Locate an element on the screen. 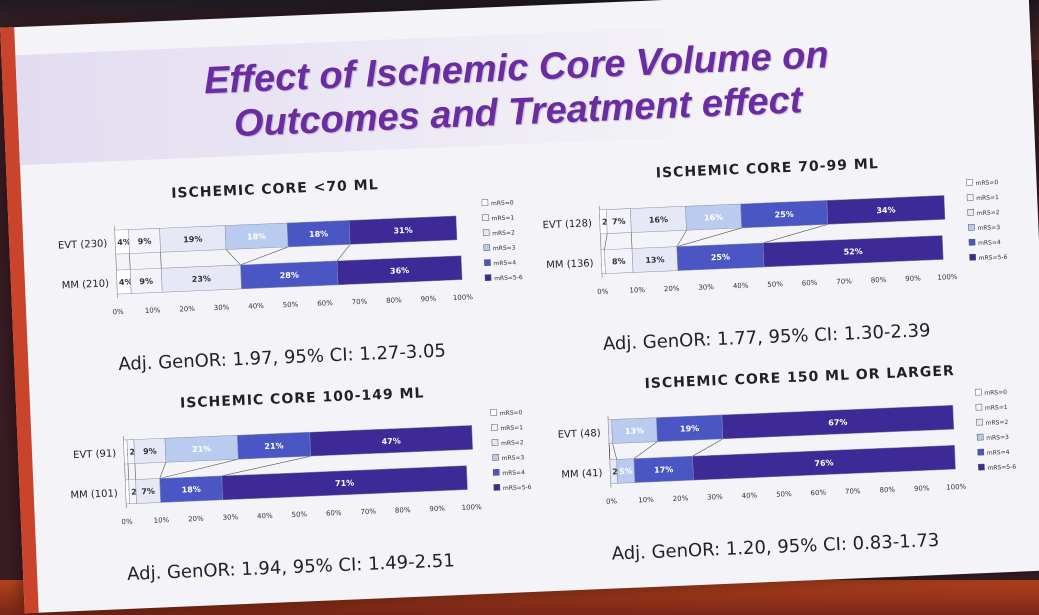 This screenshot has width=1039, height=615. data-label: 16% is located at coordinates (714, 218).